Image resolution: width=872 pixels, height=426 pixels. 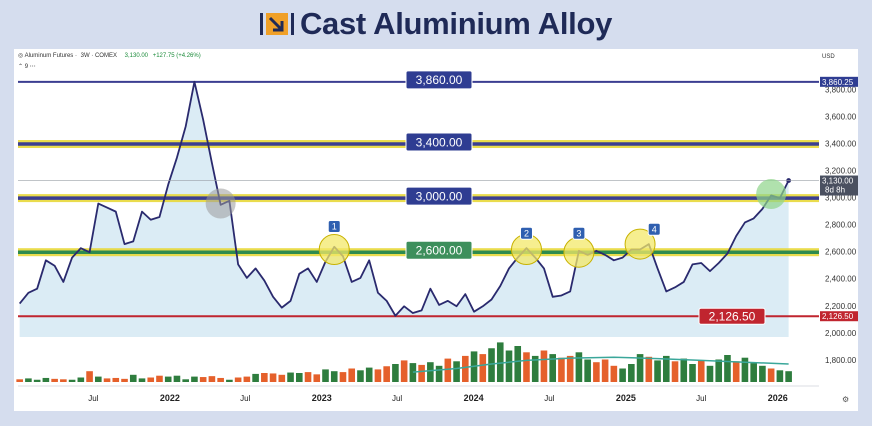 What do you see at coordinates (85, 56) in the screenshot?
I see `symbol-interval: 3W` at bounding box center [85, 56].